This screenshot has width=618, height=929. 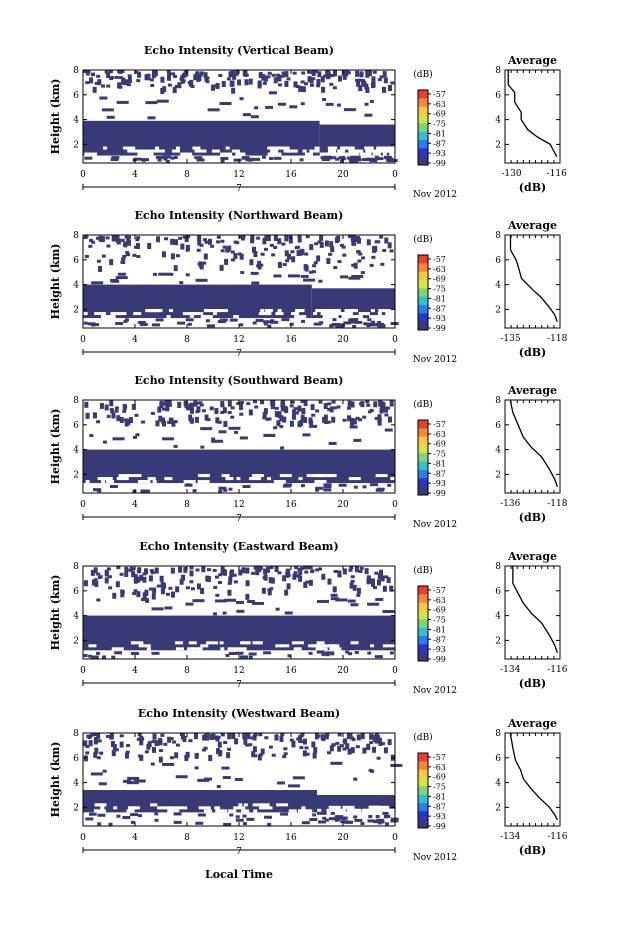 What do you see at coordinates (439, 463) in the screenshot?
I see `colorbar-tick-label: -81` at bounding box center [439, 463].